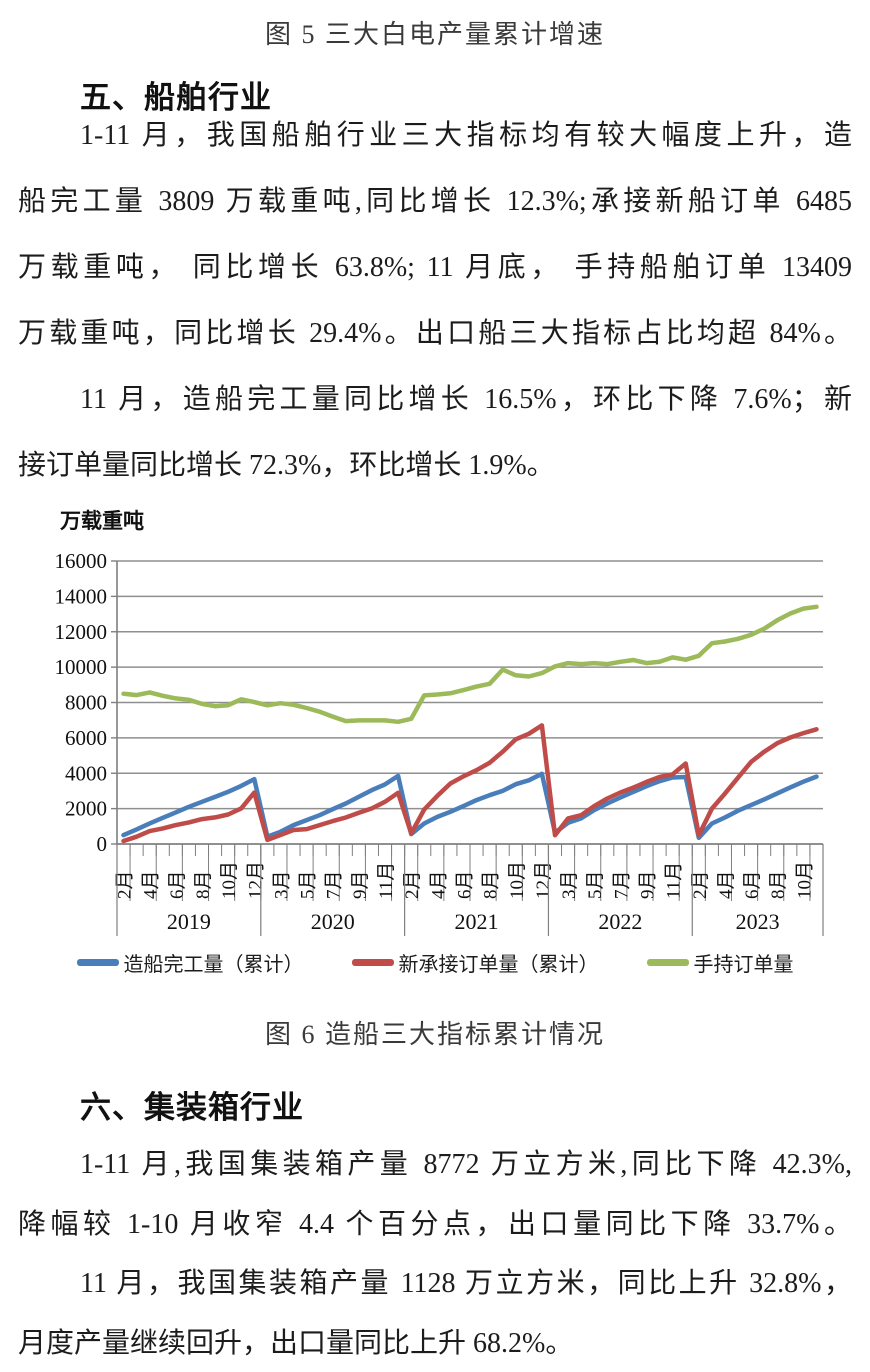 The width and height of the screenshot is (870, 1372). I want to click on y-axis-tick-label: 8000, so click(86, 703).